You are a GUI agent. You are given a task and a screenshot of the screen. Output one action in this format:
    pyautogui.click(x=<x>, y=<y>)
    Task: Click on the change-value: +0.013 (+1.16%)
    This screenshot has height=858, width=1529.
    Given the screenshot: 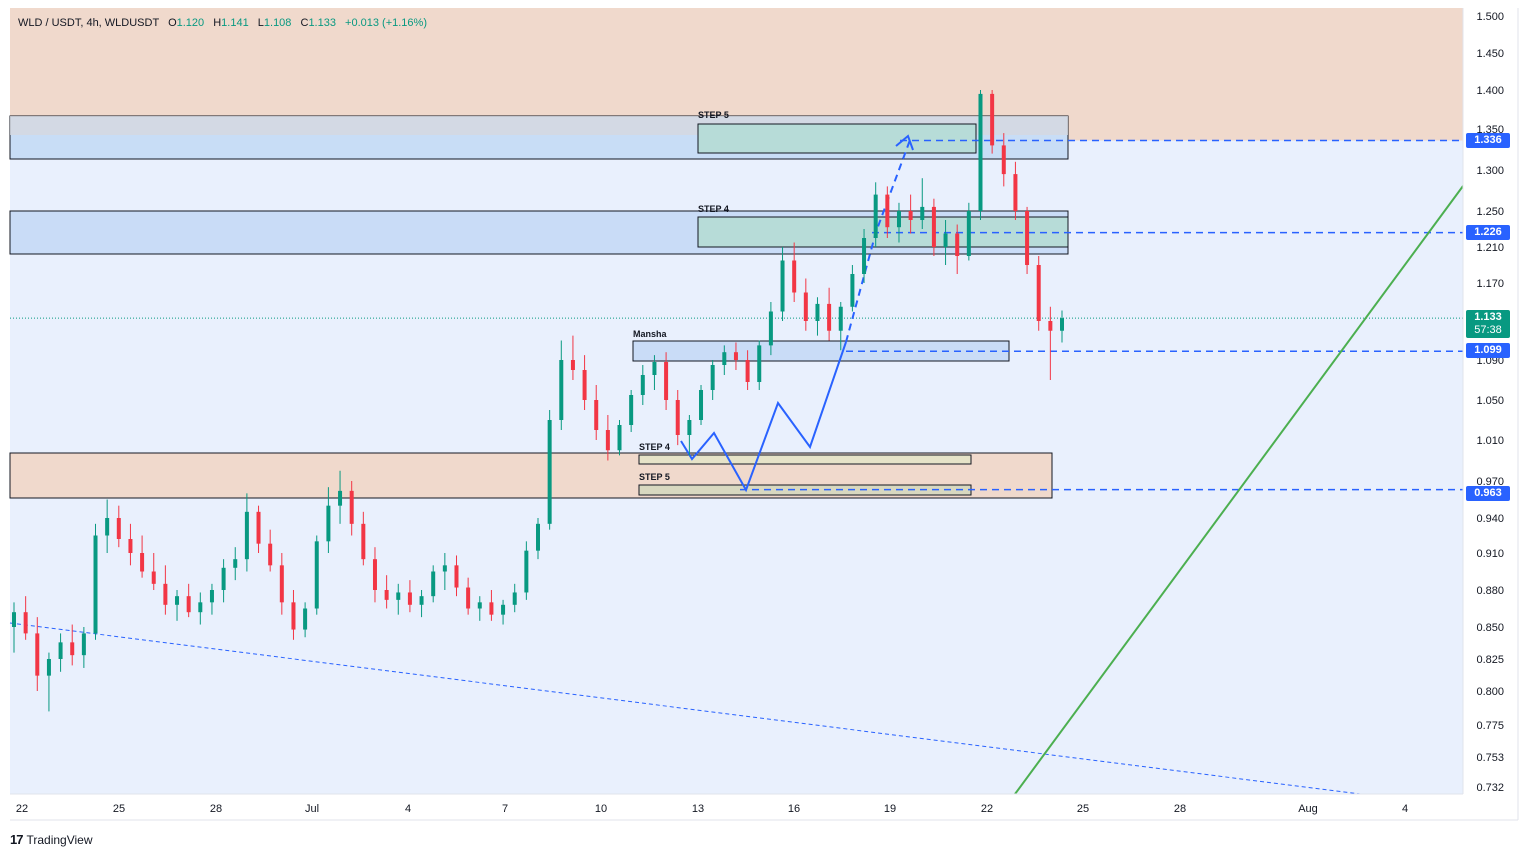 What is the action you would take?
    pyautogui.click(x=386, y=23)
    